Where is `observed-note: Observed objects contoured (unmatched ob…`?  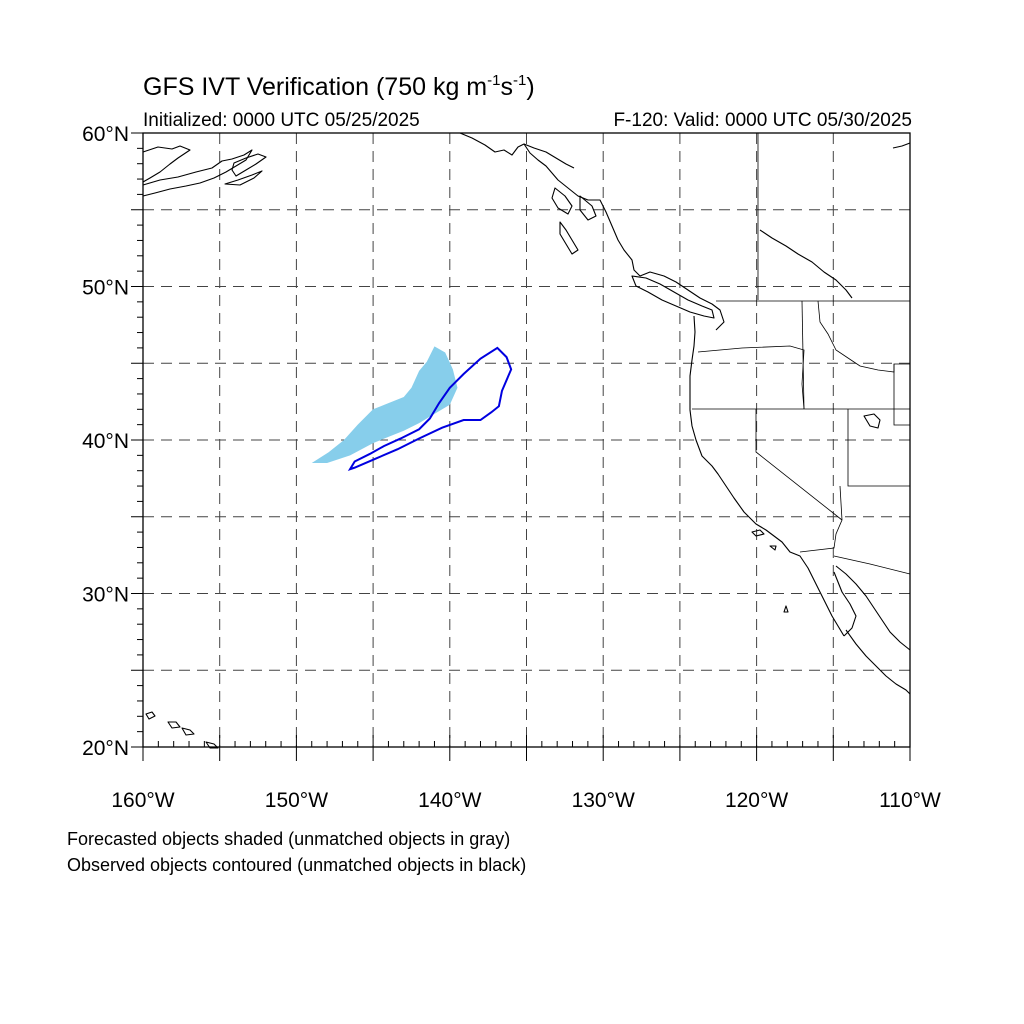
observed-note: Observed objects contoured (unmatched ob… is located at coordinates (297, 865).